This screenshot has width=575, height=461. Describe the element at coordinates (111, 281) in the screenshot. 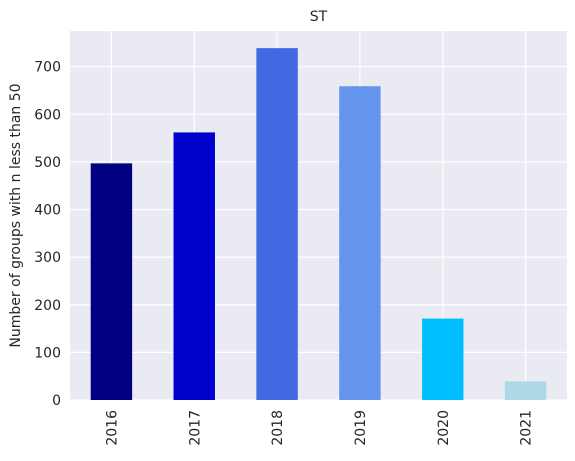

I see `bar-2016` at that location.